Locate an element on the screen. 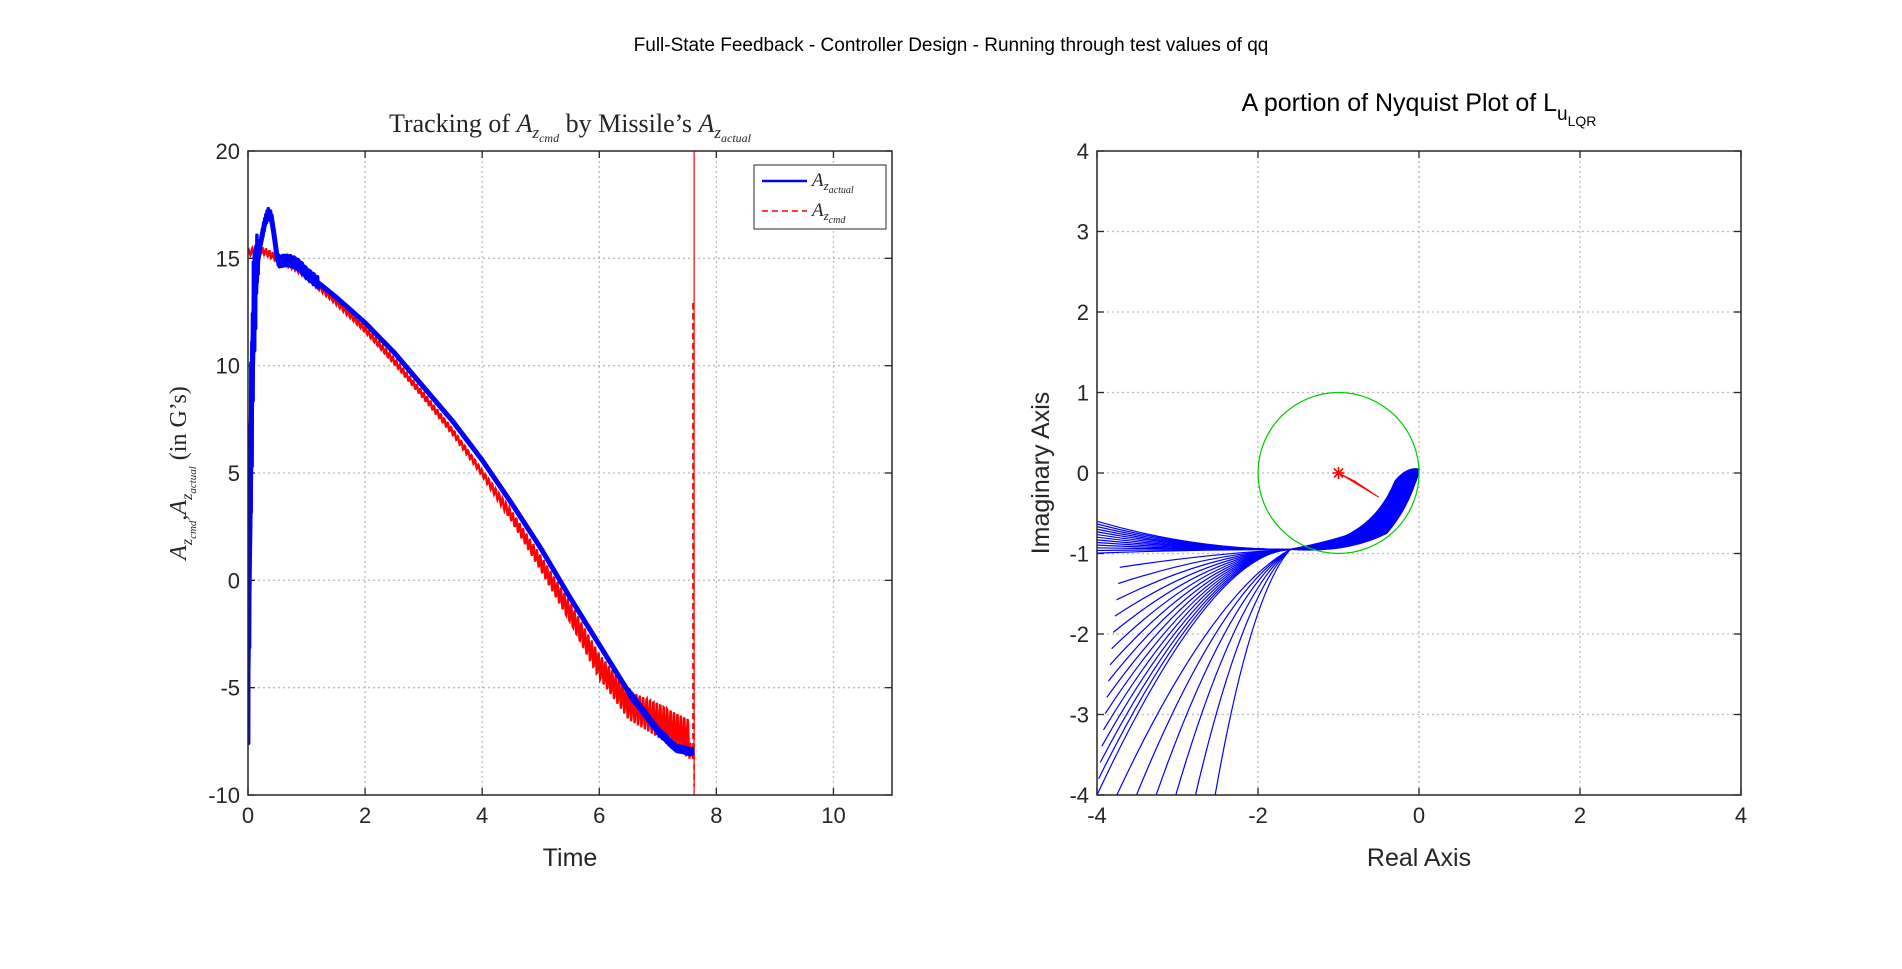 The width and height of the screenshot is (1902, 969). tracking-xtick-label: 4 is located at coordinates (482, 815).